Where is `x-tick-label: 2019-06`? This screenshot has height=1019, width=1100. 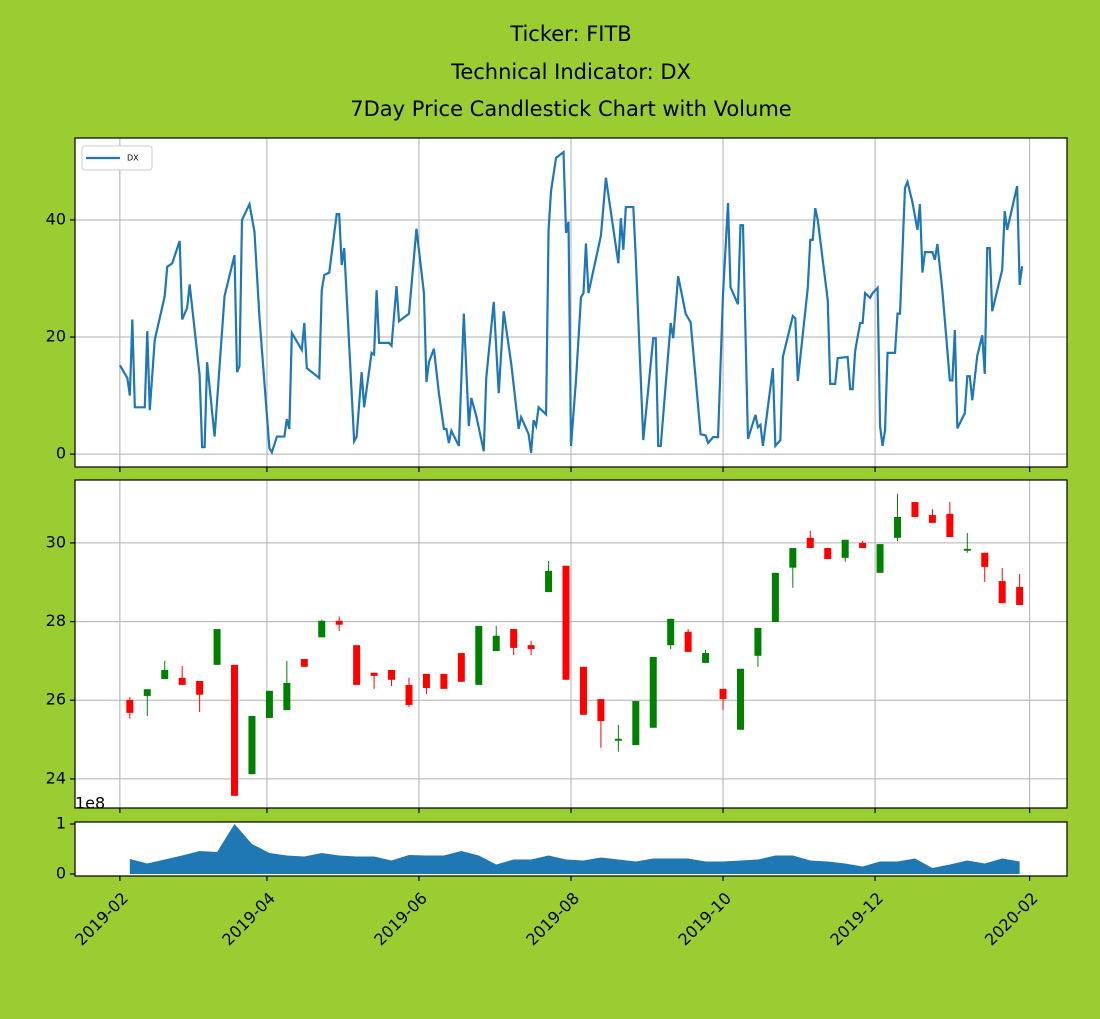
x-tick-label: 2019-06 is located at coordinates (400, 919).